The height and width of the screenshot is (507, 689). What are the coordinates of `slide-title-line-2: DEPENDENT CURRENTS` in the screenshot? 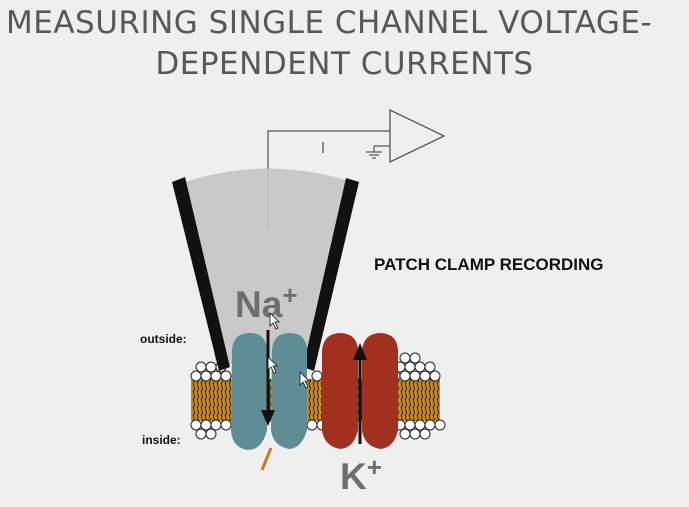 It's located at (344, 64).